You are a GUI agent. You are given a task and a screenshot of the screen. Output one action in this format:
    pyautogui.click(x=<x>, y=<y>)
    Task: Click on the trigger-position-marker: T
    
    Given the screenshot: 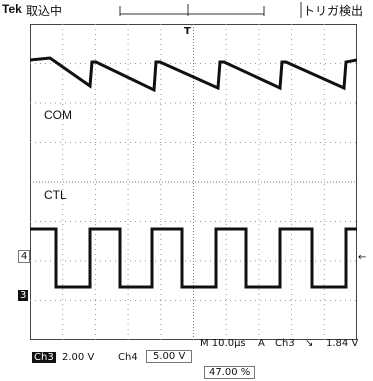 What is the action you would take?
    pyautogui.click(x=187, y=31)
    